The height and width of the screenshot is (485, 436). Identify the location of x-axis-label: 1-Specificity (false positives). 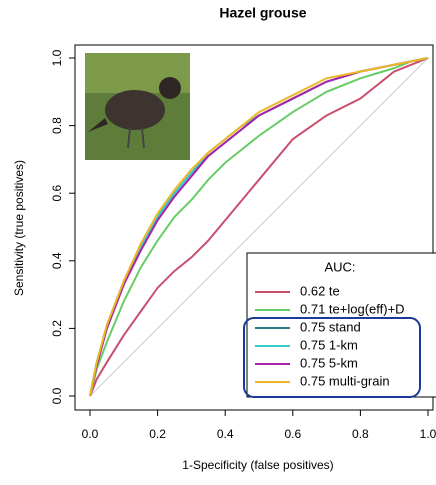
(257, 465).